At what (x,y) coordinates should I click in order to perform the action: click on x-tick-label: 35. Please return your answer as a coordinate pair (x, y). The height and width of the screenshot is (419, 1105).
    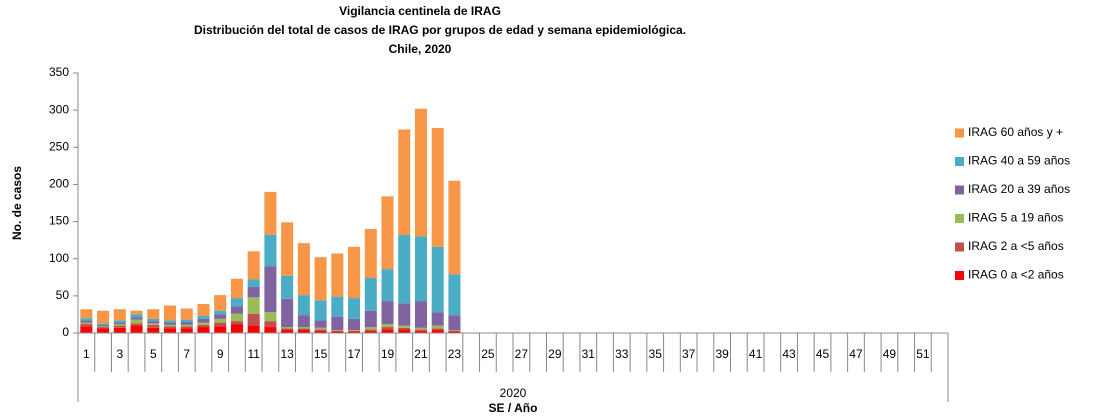
    Looking at the image, I should click on (656, 354).